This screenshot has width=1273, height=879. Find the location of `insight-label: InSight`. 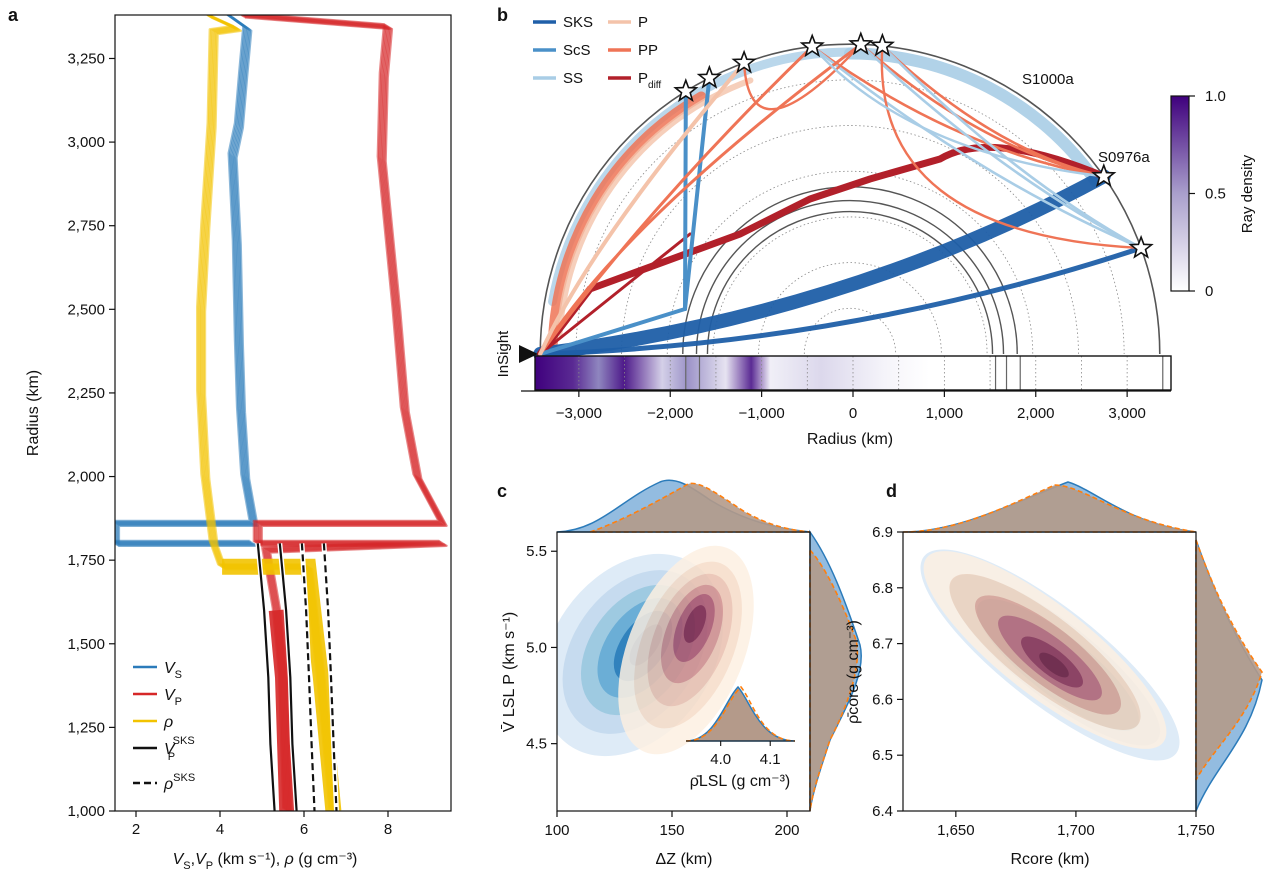

insight-label: InSight is located at coordinates (503, 354).